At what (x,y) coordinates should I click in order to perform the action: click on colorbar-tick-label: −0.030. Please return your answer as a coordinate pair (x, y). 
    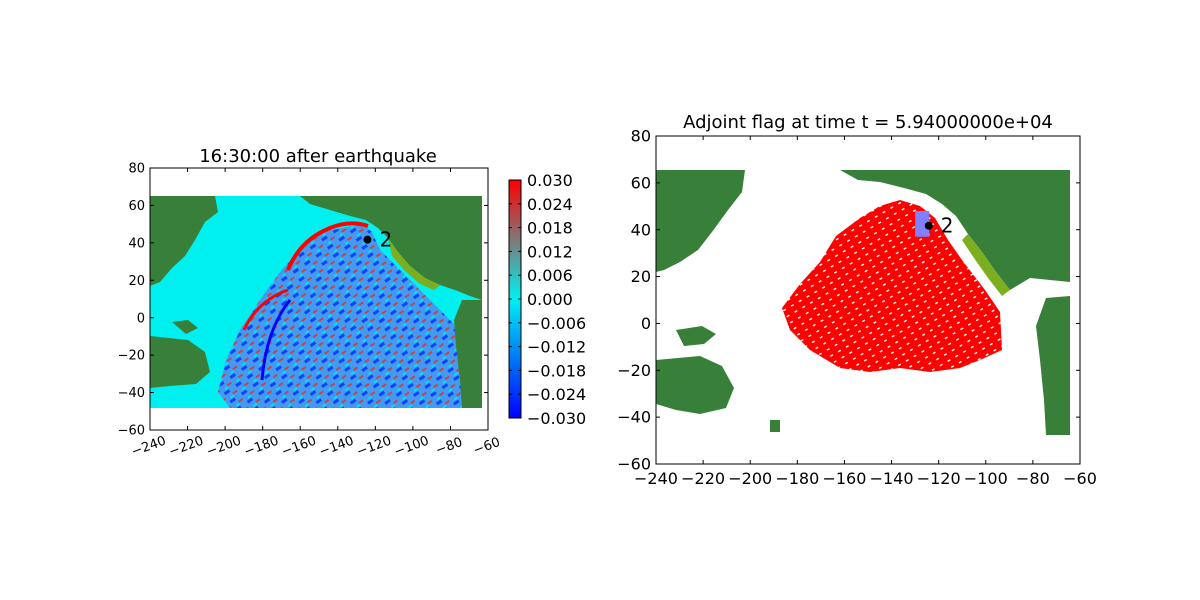
    Looking at the image, I should click on (556, 418).